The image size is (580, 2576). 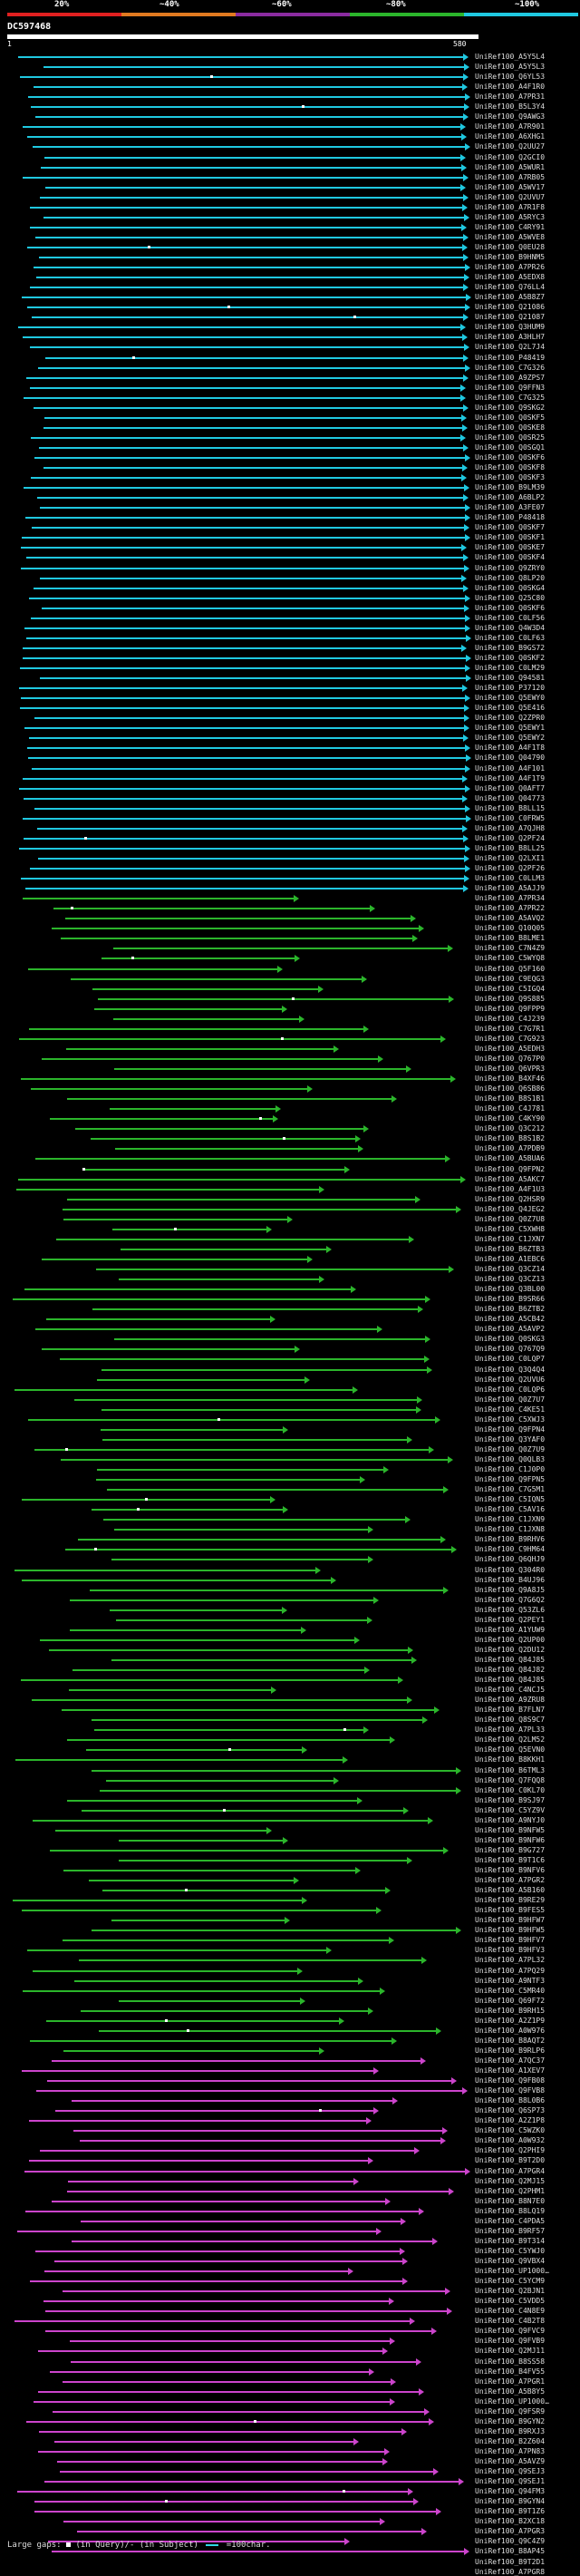 What do you see at coordinates (510, 2341) in the screenshot?
I see `hit-label: UniRef100_Q9FVB9` at bounding box center [510, 2341].